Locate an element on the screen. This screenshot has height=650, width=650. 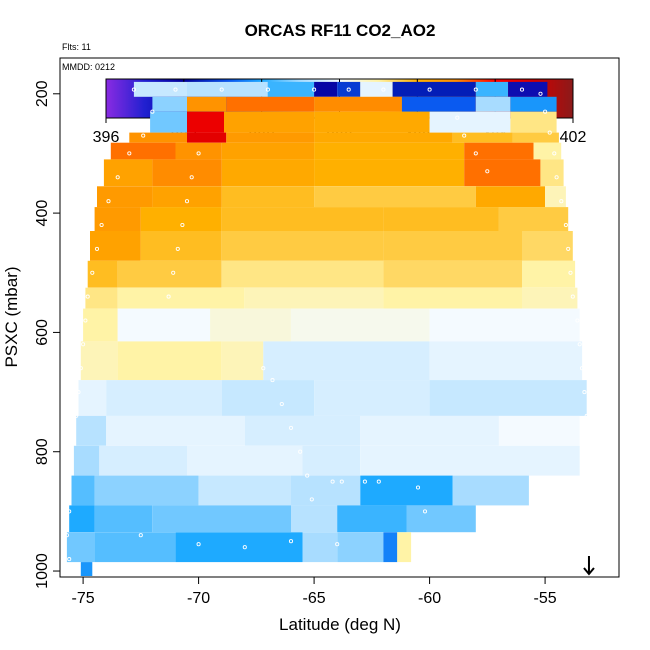
x-tick-label: -65 is located at coordinates (314, 598).